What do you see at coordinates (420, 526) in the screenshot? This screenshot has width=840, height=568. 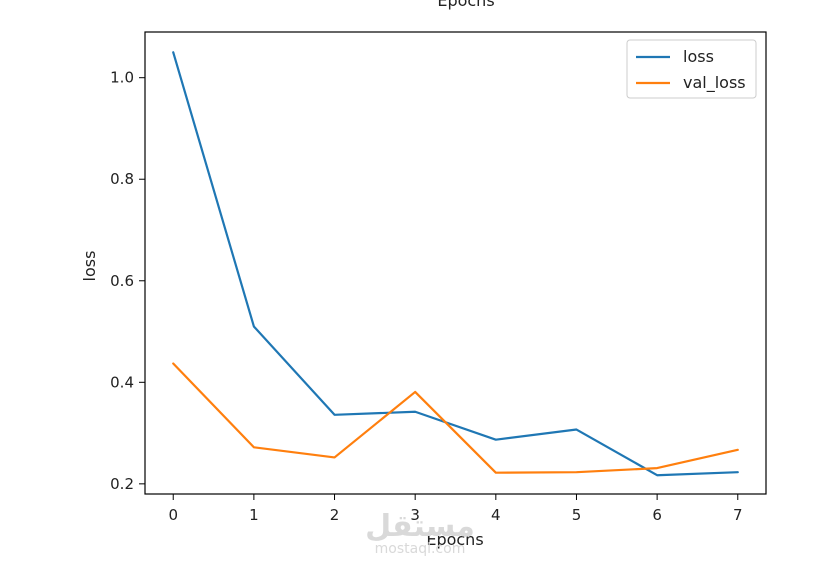 I see `watermark-arabic: مستقل` at bounding box center [420, 526].